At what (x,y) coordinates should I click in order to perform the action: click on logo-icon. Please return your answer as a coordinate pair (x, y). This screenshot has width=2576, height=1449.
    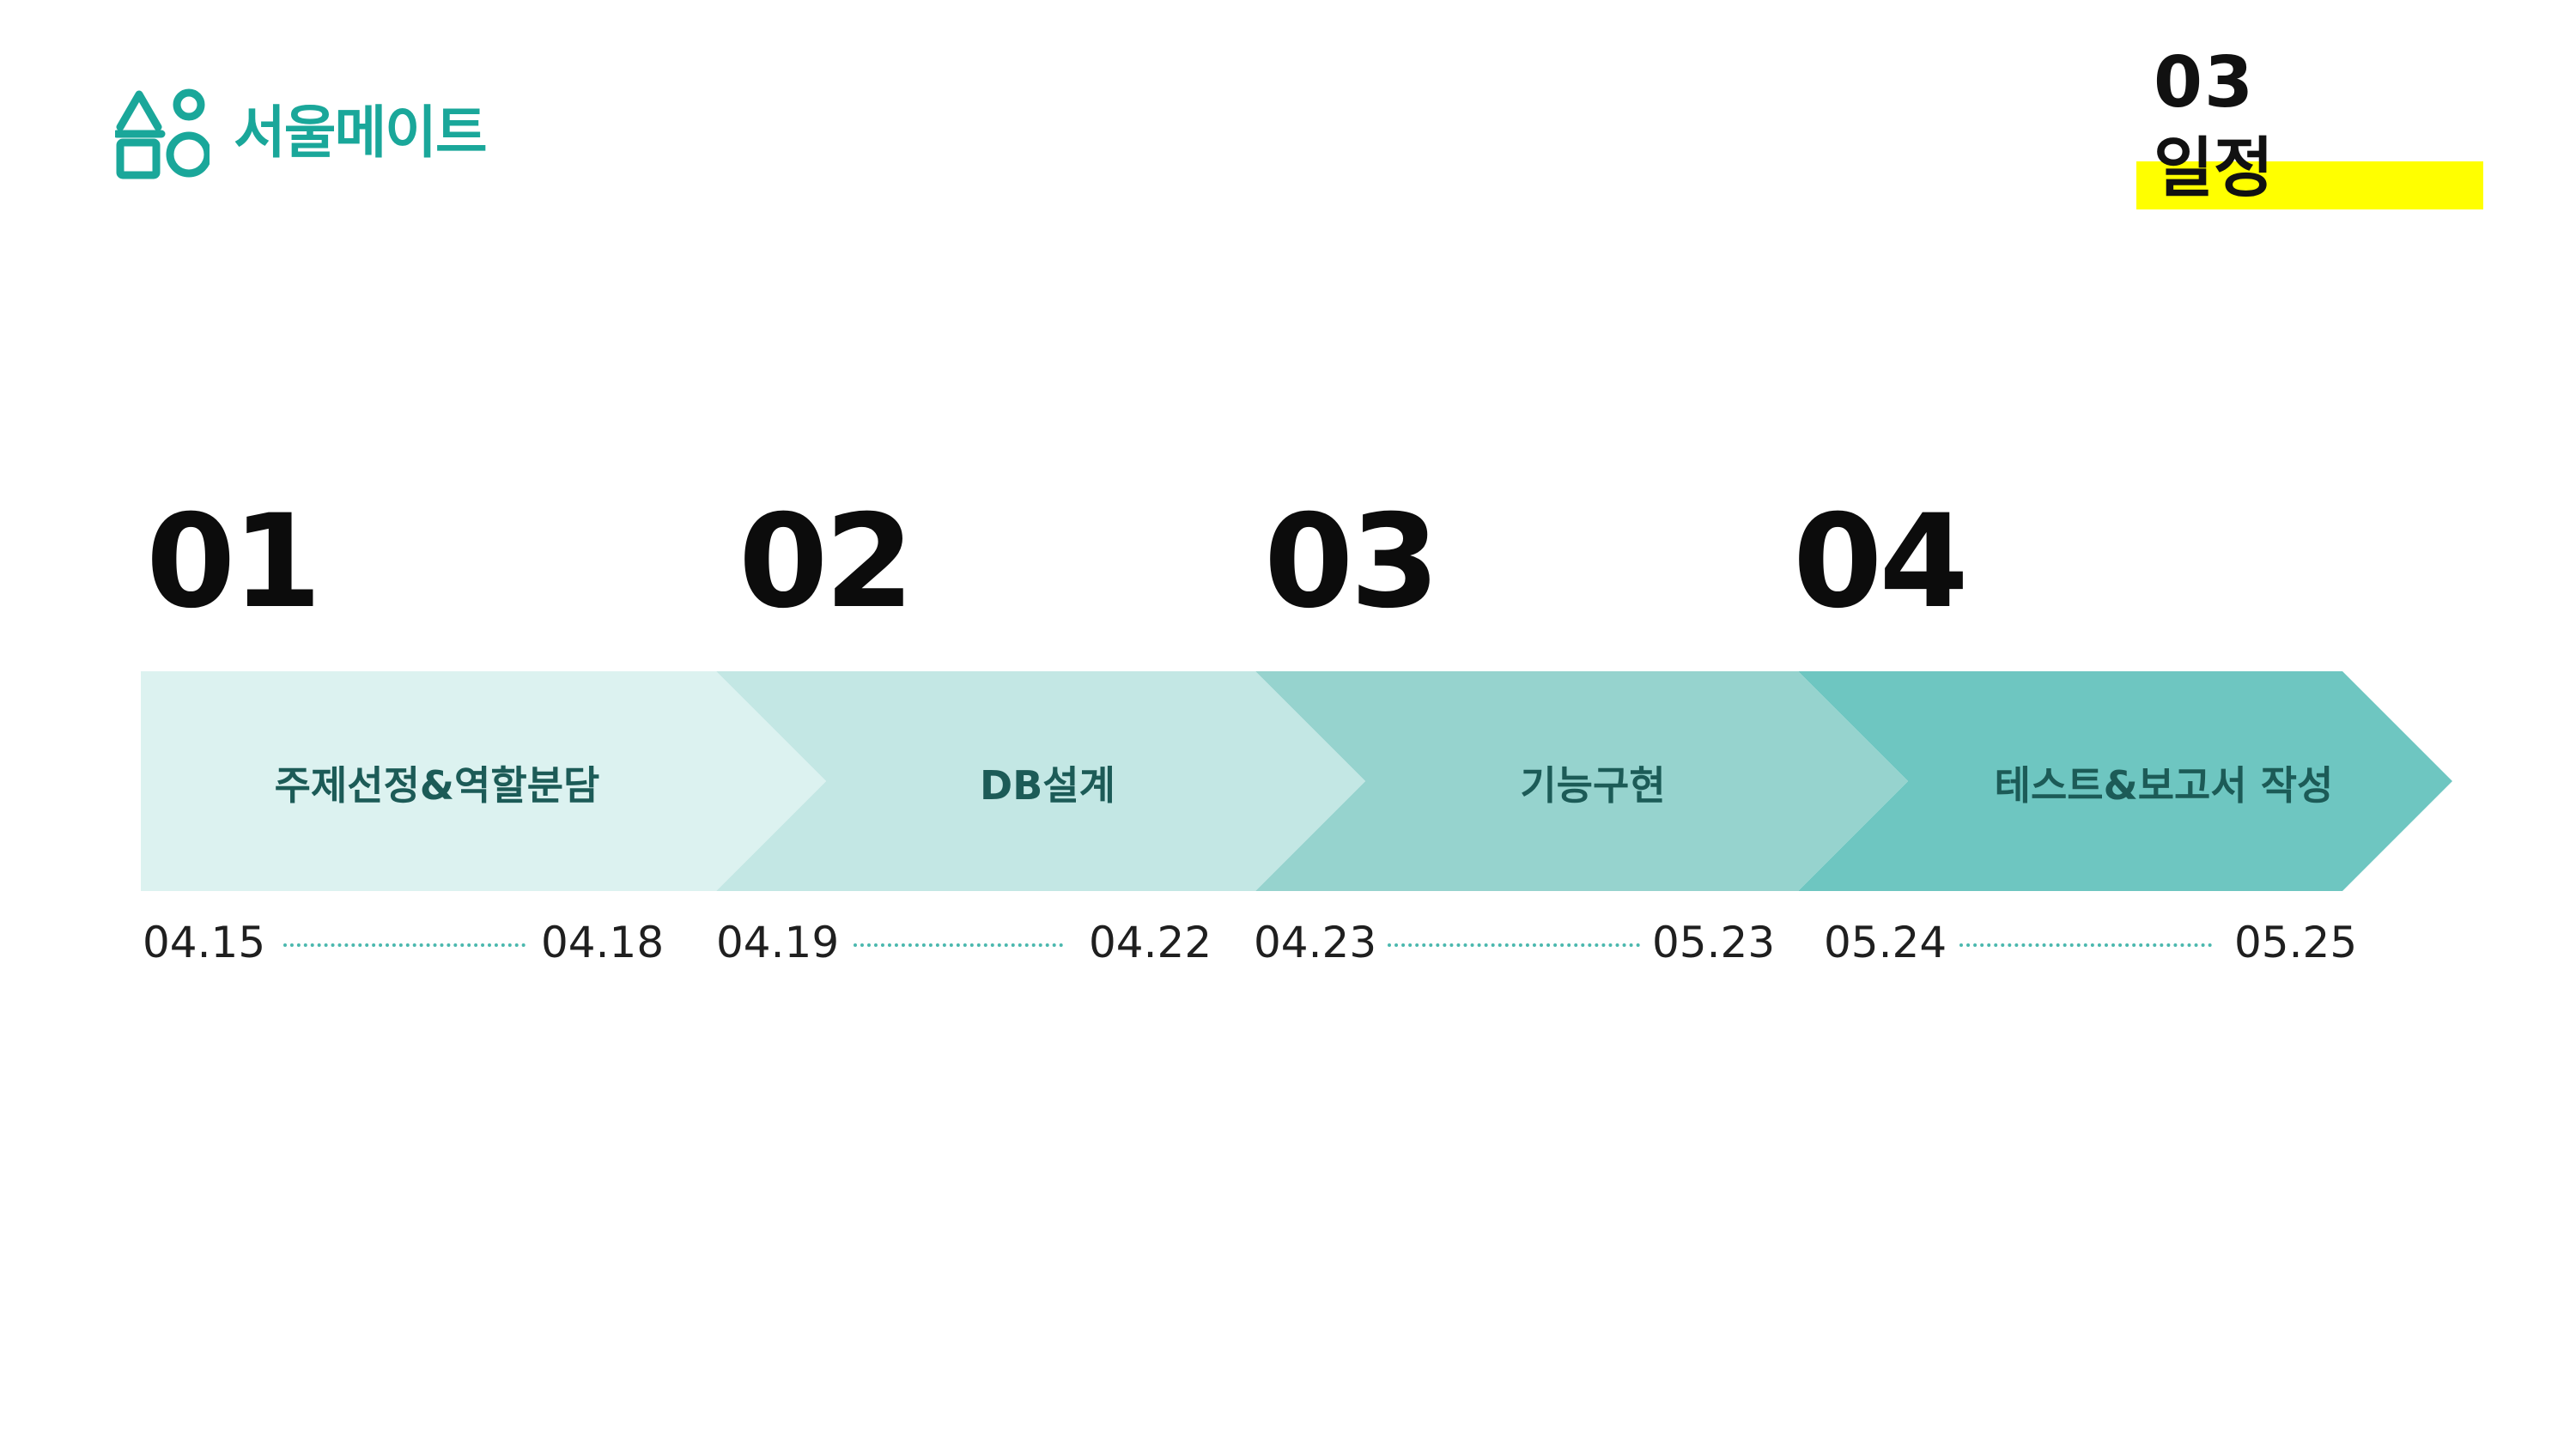
    Looking at the image, I should click on (162, 133).